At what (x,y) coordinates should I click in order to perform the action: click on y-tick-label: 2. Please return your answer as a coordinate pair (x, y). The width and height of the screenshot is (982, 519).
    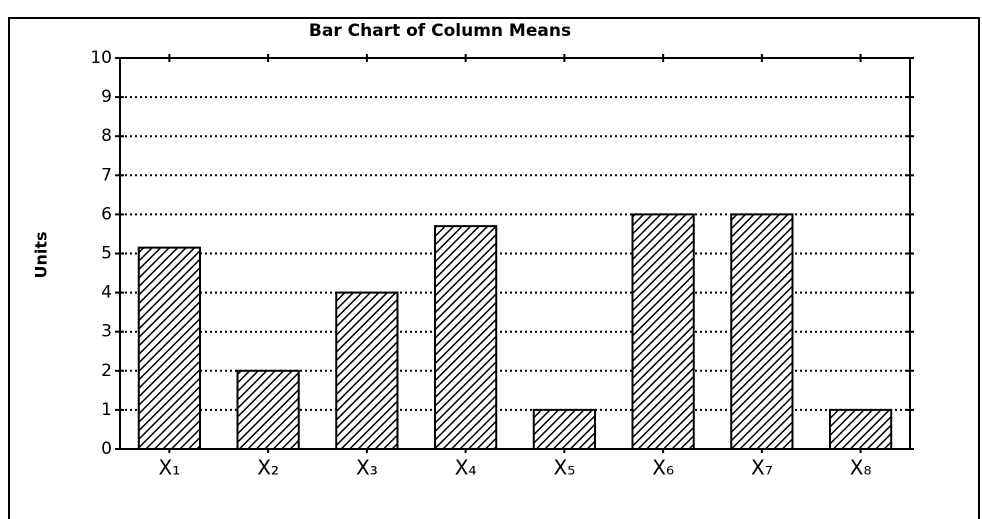
    Looking at the image, I should click on (106, 371).